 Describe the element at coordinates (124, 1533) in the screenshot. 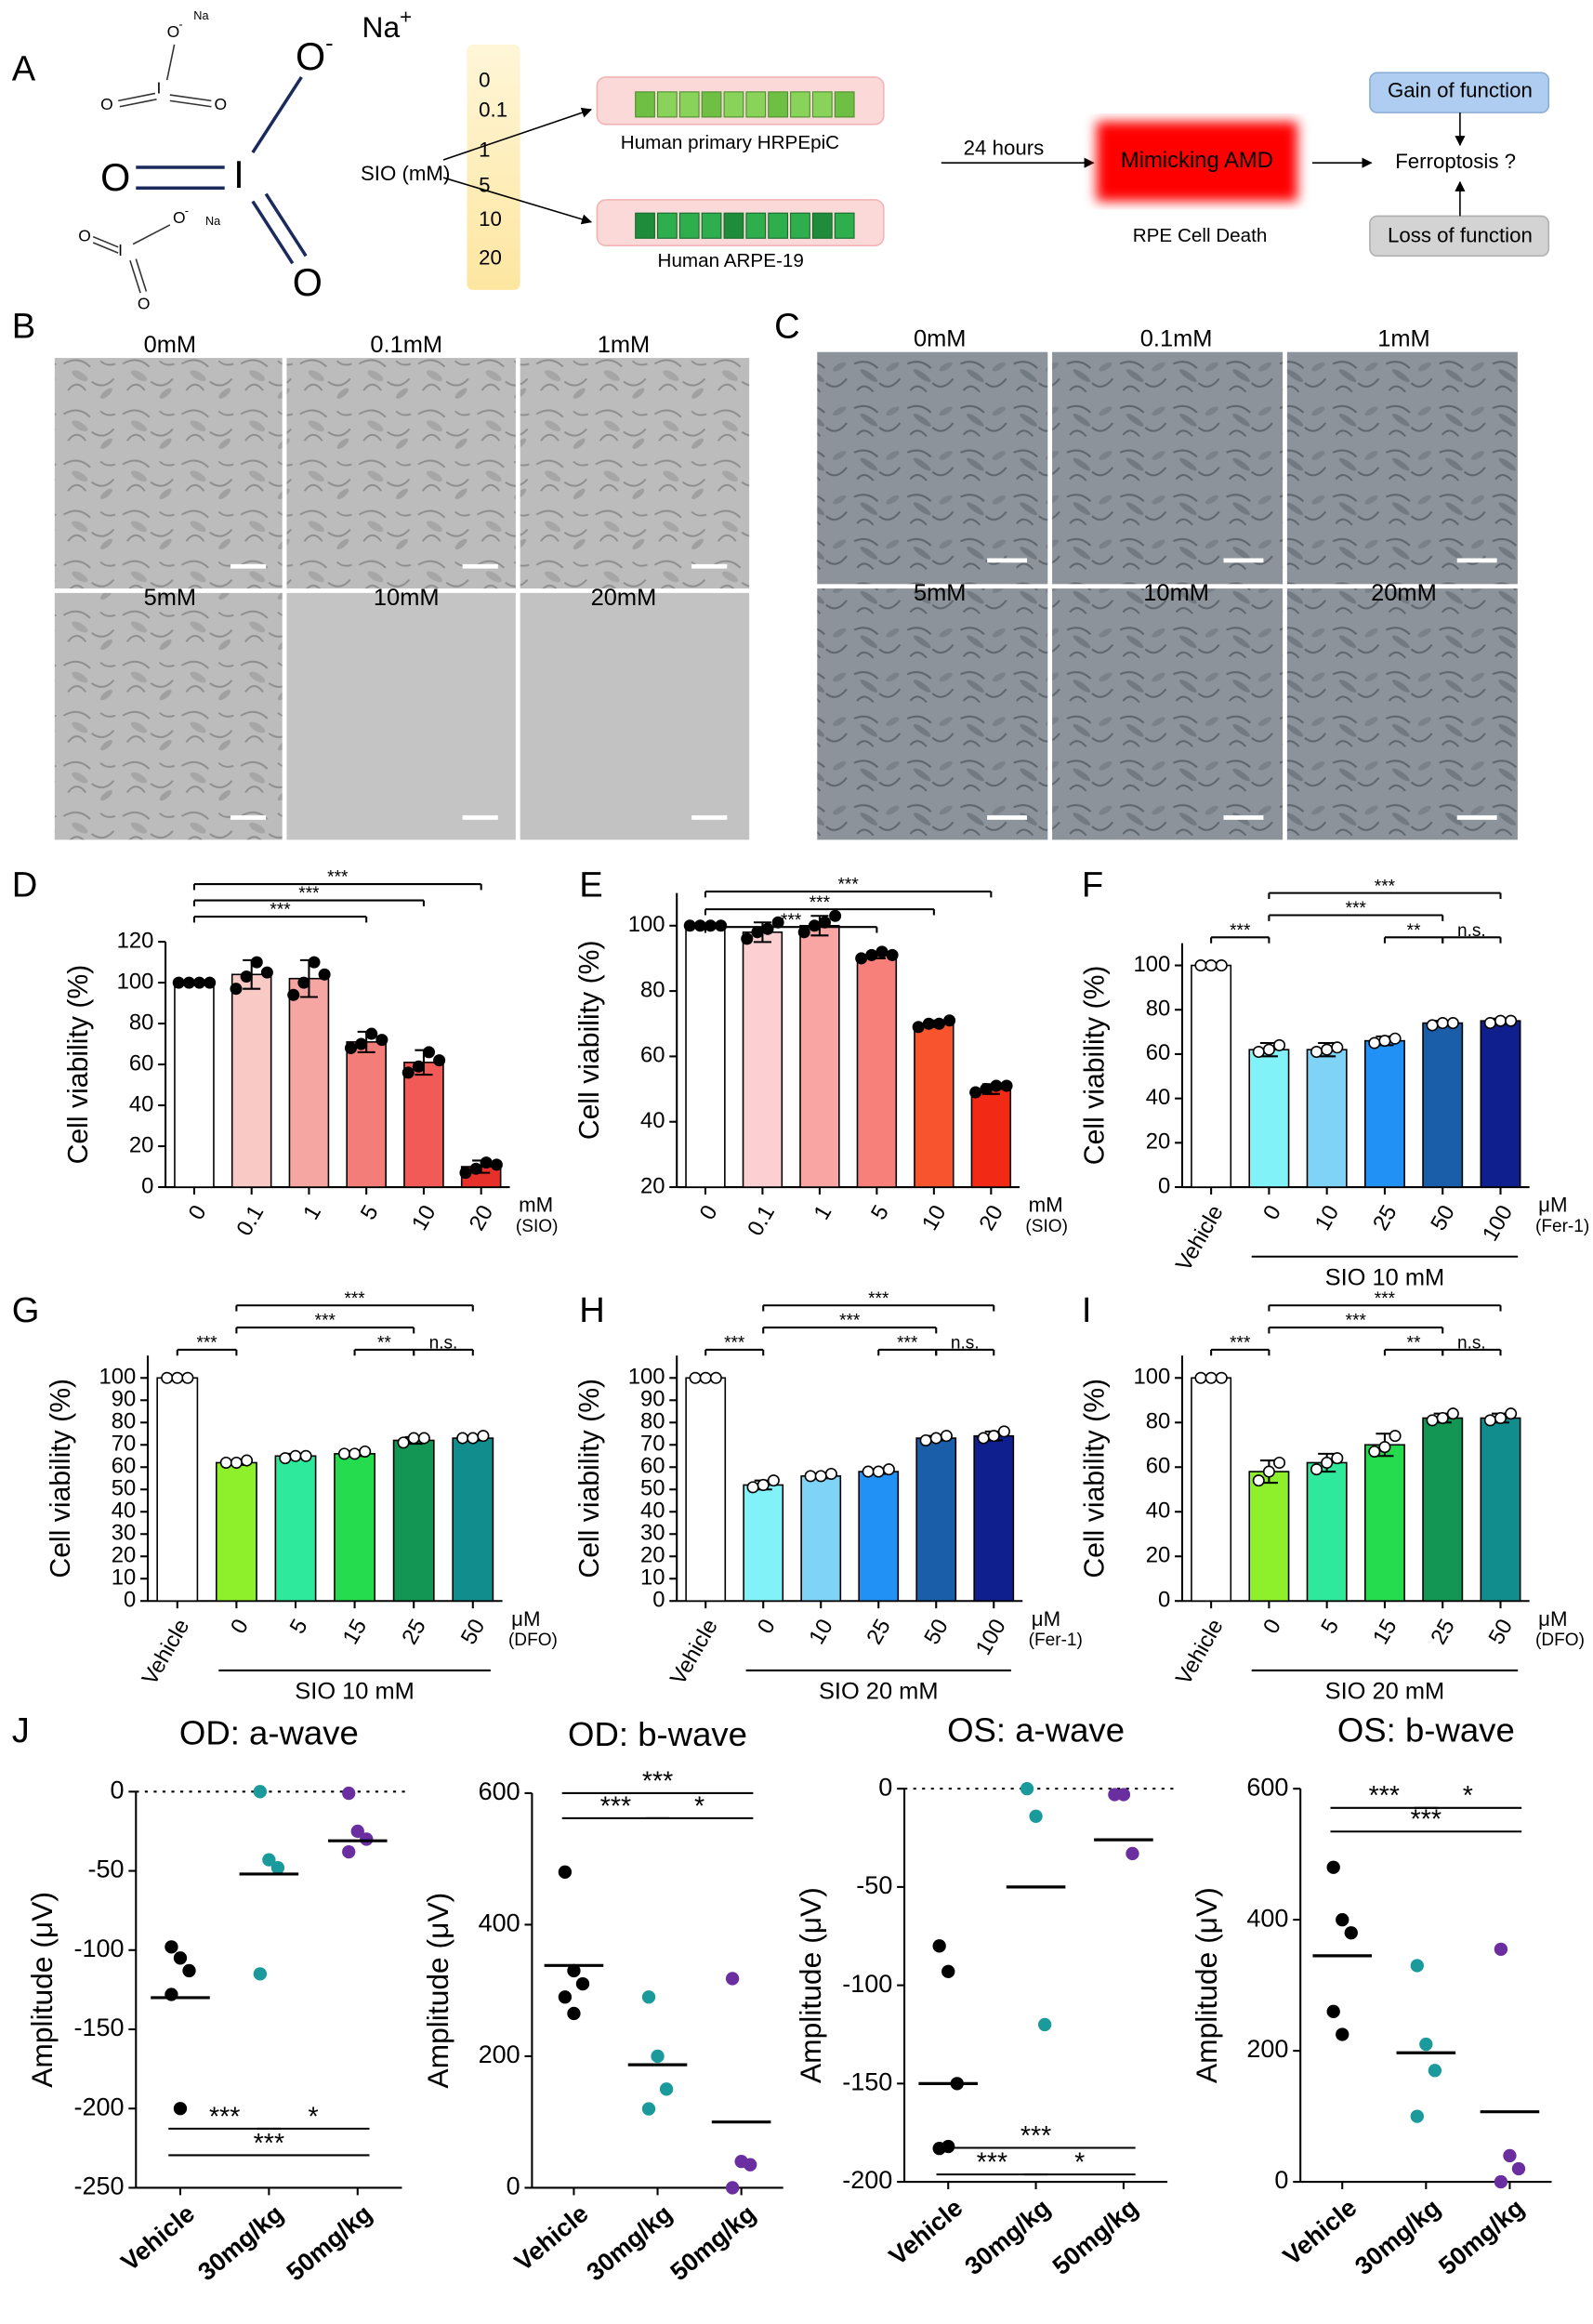

I see `y-tick-label: 30` at that location.